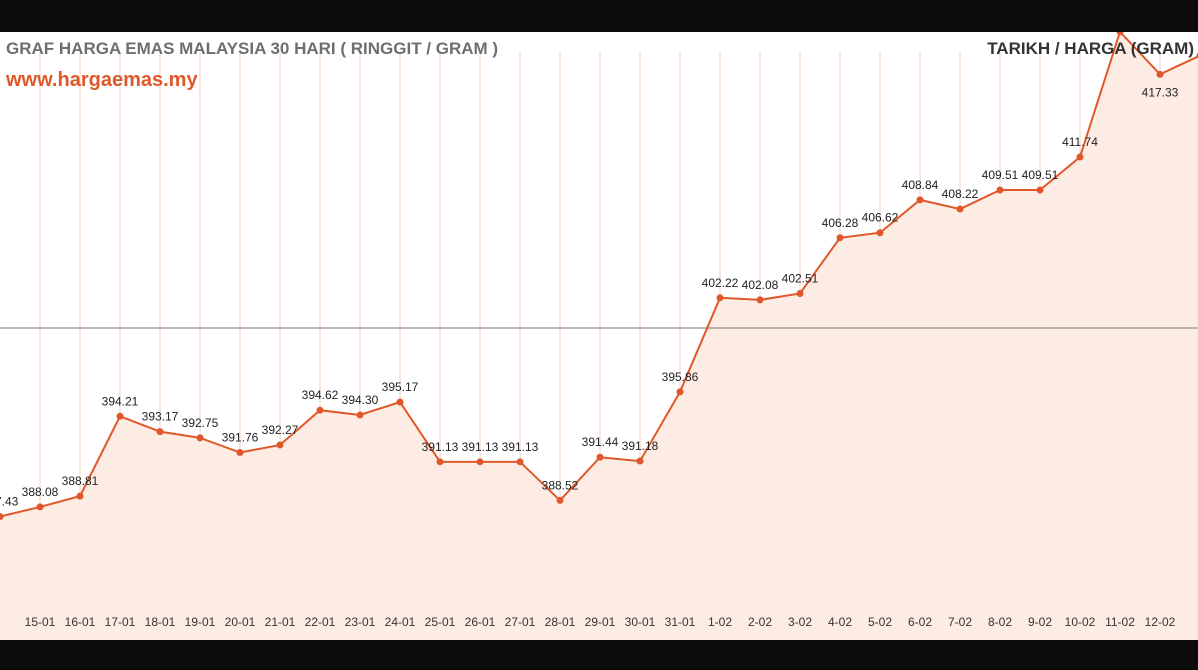  I want to click on x-tick-label: 6-02, so click(920, 622).